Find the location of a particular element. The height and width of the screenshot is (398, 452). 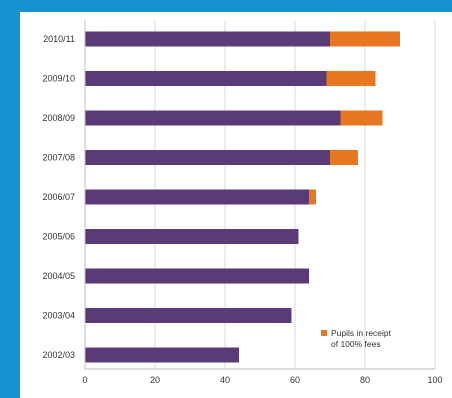

category-label: 2002/03 is located at coordinates (58, 355).